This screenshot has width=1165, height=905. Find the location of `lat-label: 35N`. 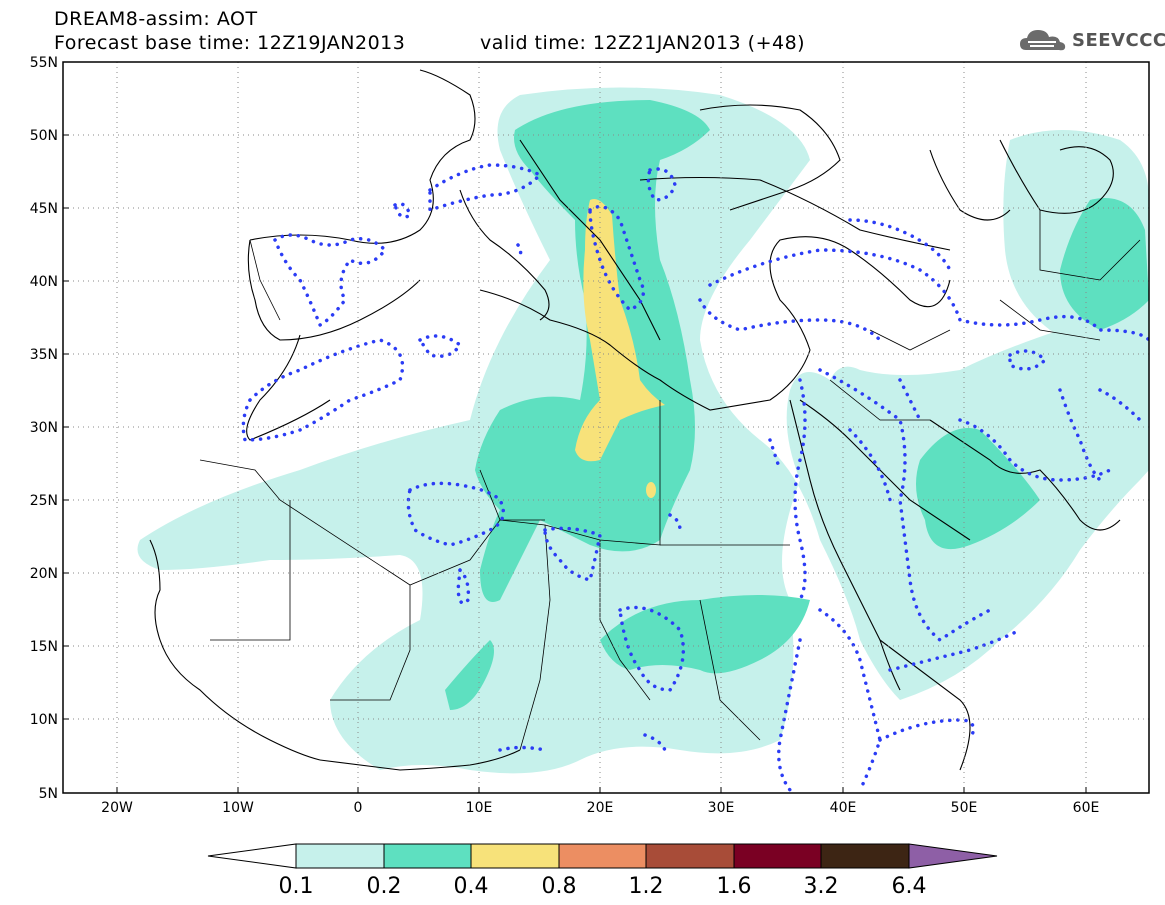

lat-label: 35N is located at coordinates (44, 355).